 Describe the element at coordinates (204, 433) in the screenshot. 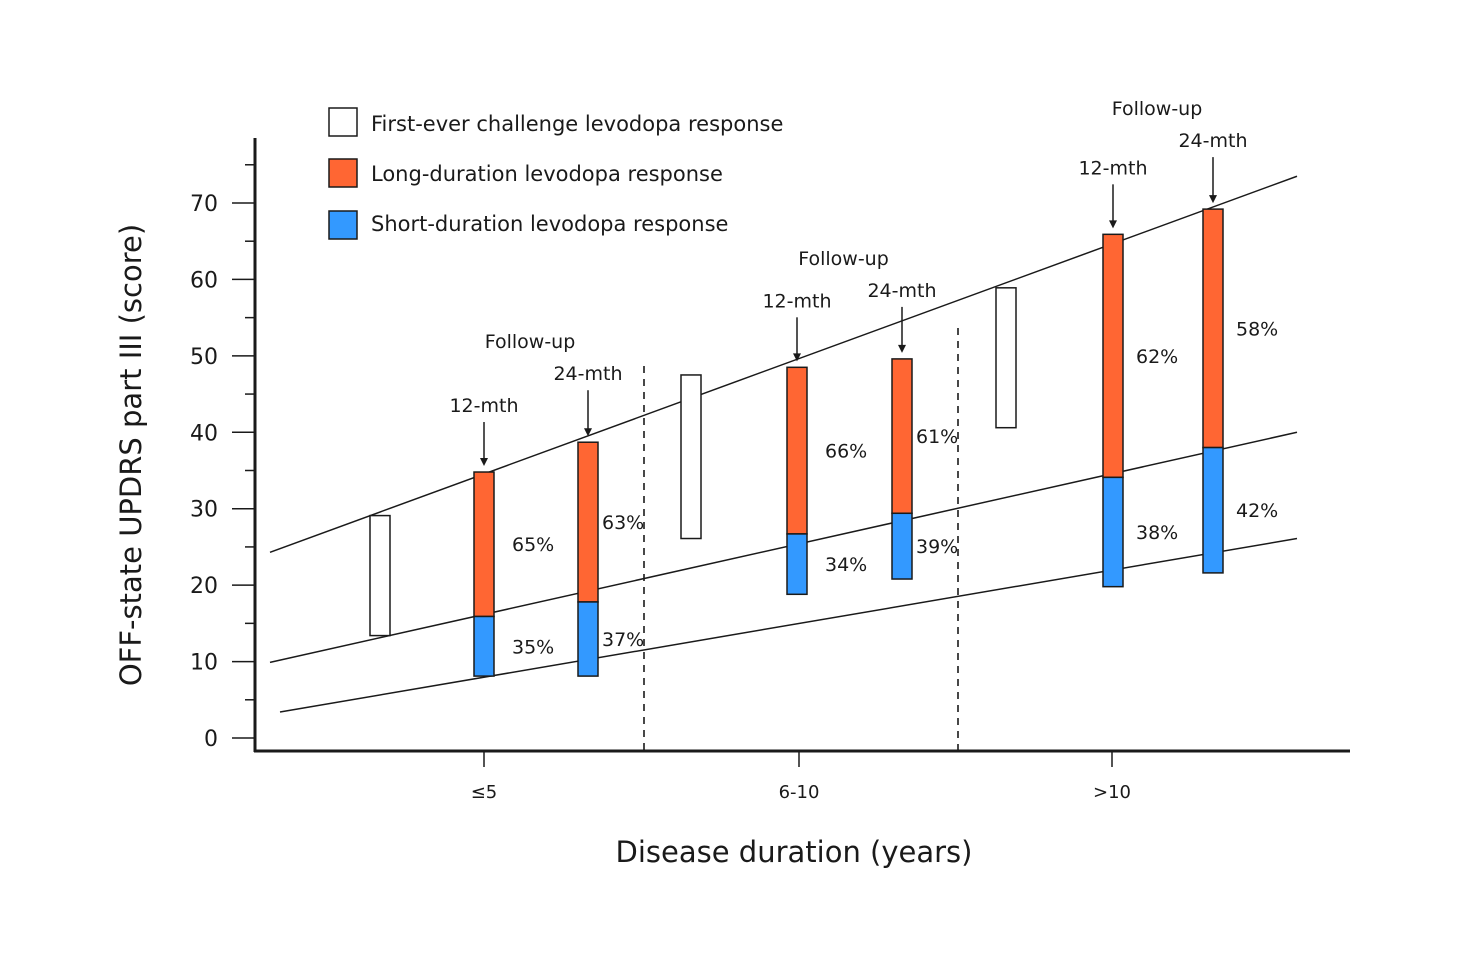

I see `y-tick-label: 40` at that location.